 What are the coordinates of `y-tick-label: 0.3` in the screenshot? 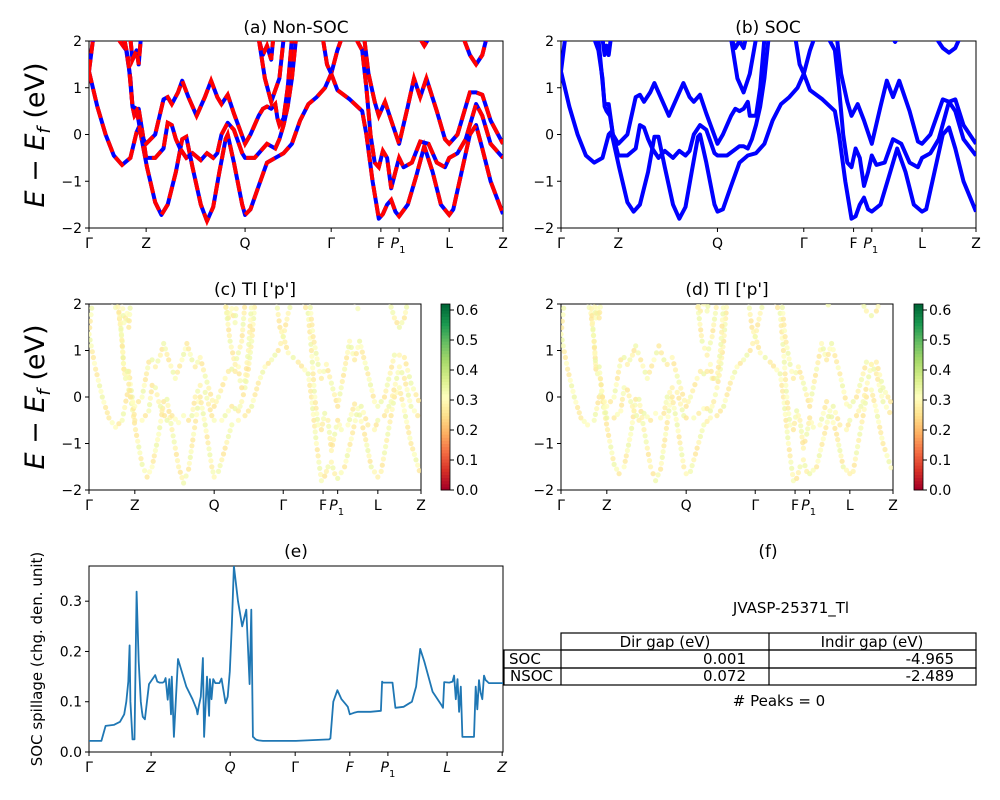 It's located at (71, 602).